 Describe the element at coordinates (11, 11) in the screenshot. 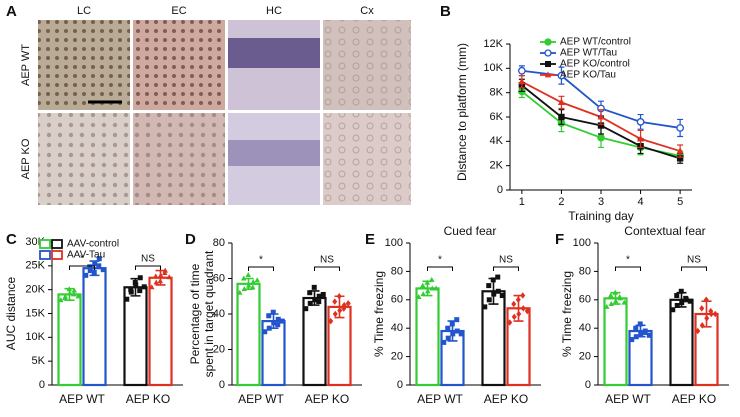

I see `panel-label: A` at that location.